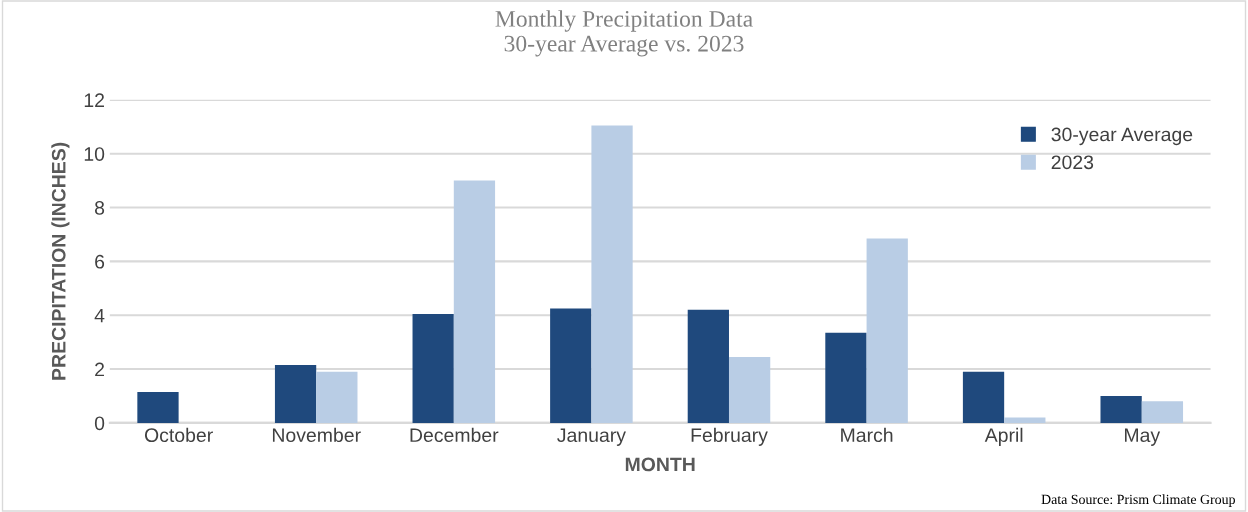 This screenshot has height=512, width=1248. I want to click on y-tick-label: 0, so click(99, 423).